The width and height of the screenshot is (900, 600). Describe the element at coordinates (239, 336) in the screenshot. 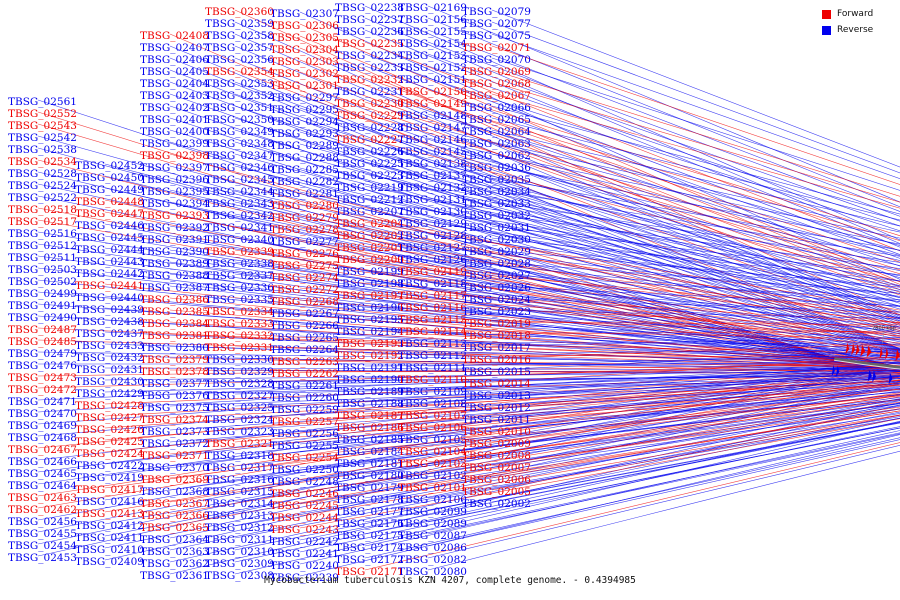

I see `gene-label: TBSG_02332` at that location.